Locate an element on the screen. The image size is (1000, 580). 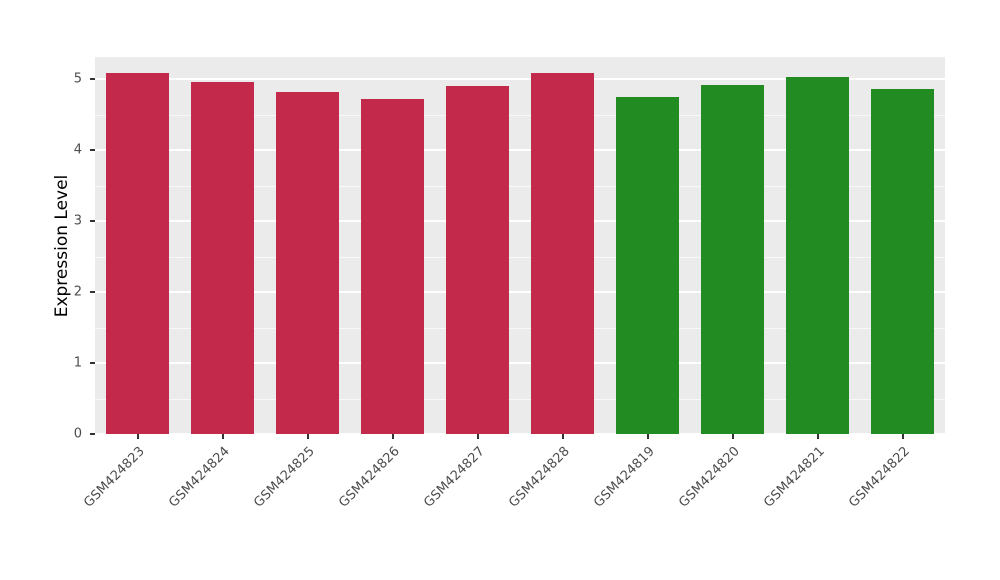
x-tick-label-GSM424819: GSM424819 is located at coordinates (625, 477).